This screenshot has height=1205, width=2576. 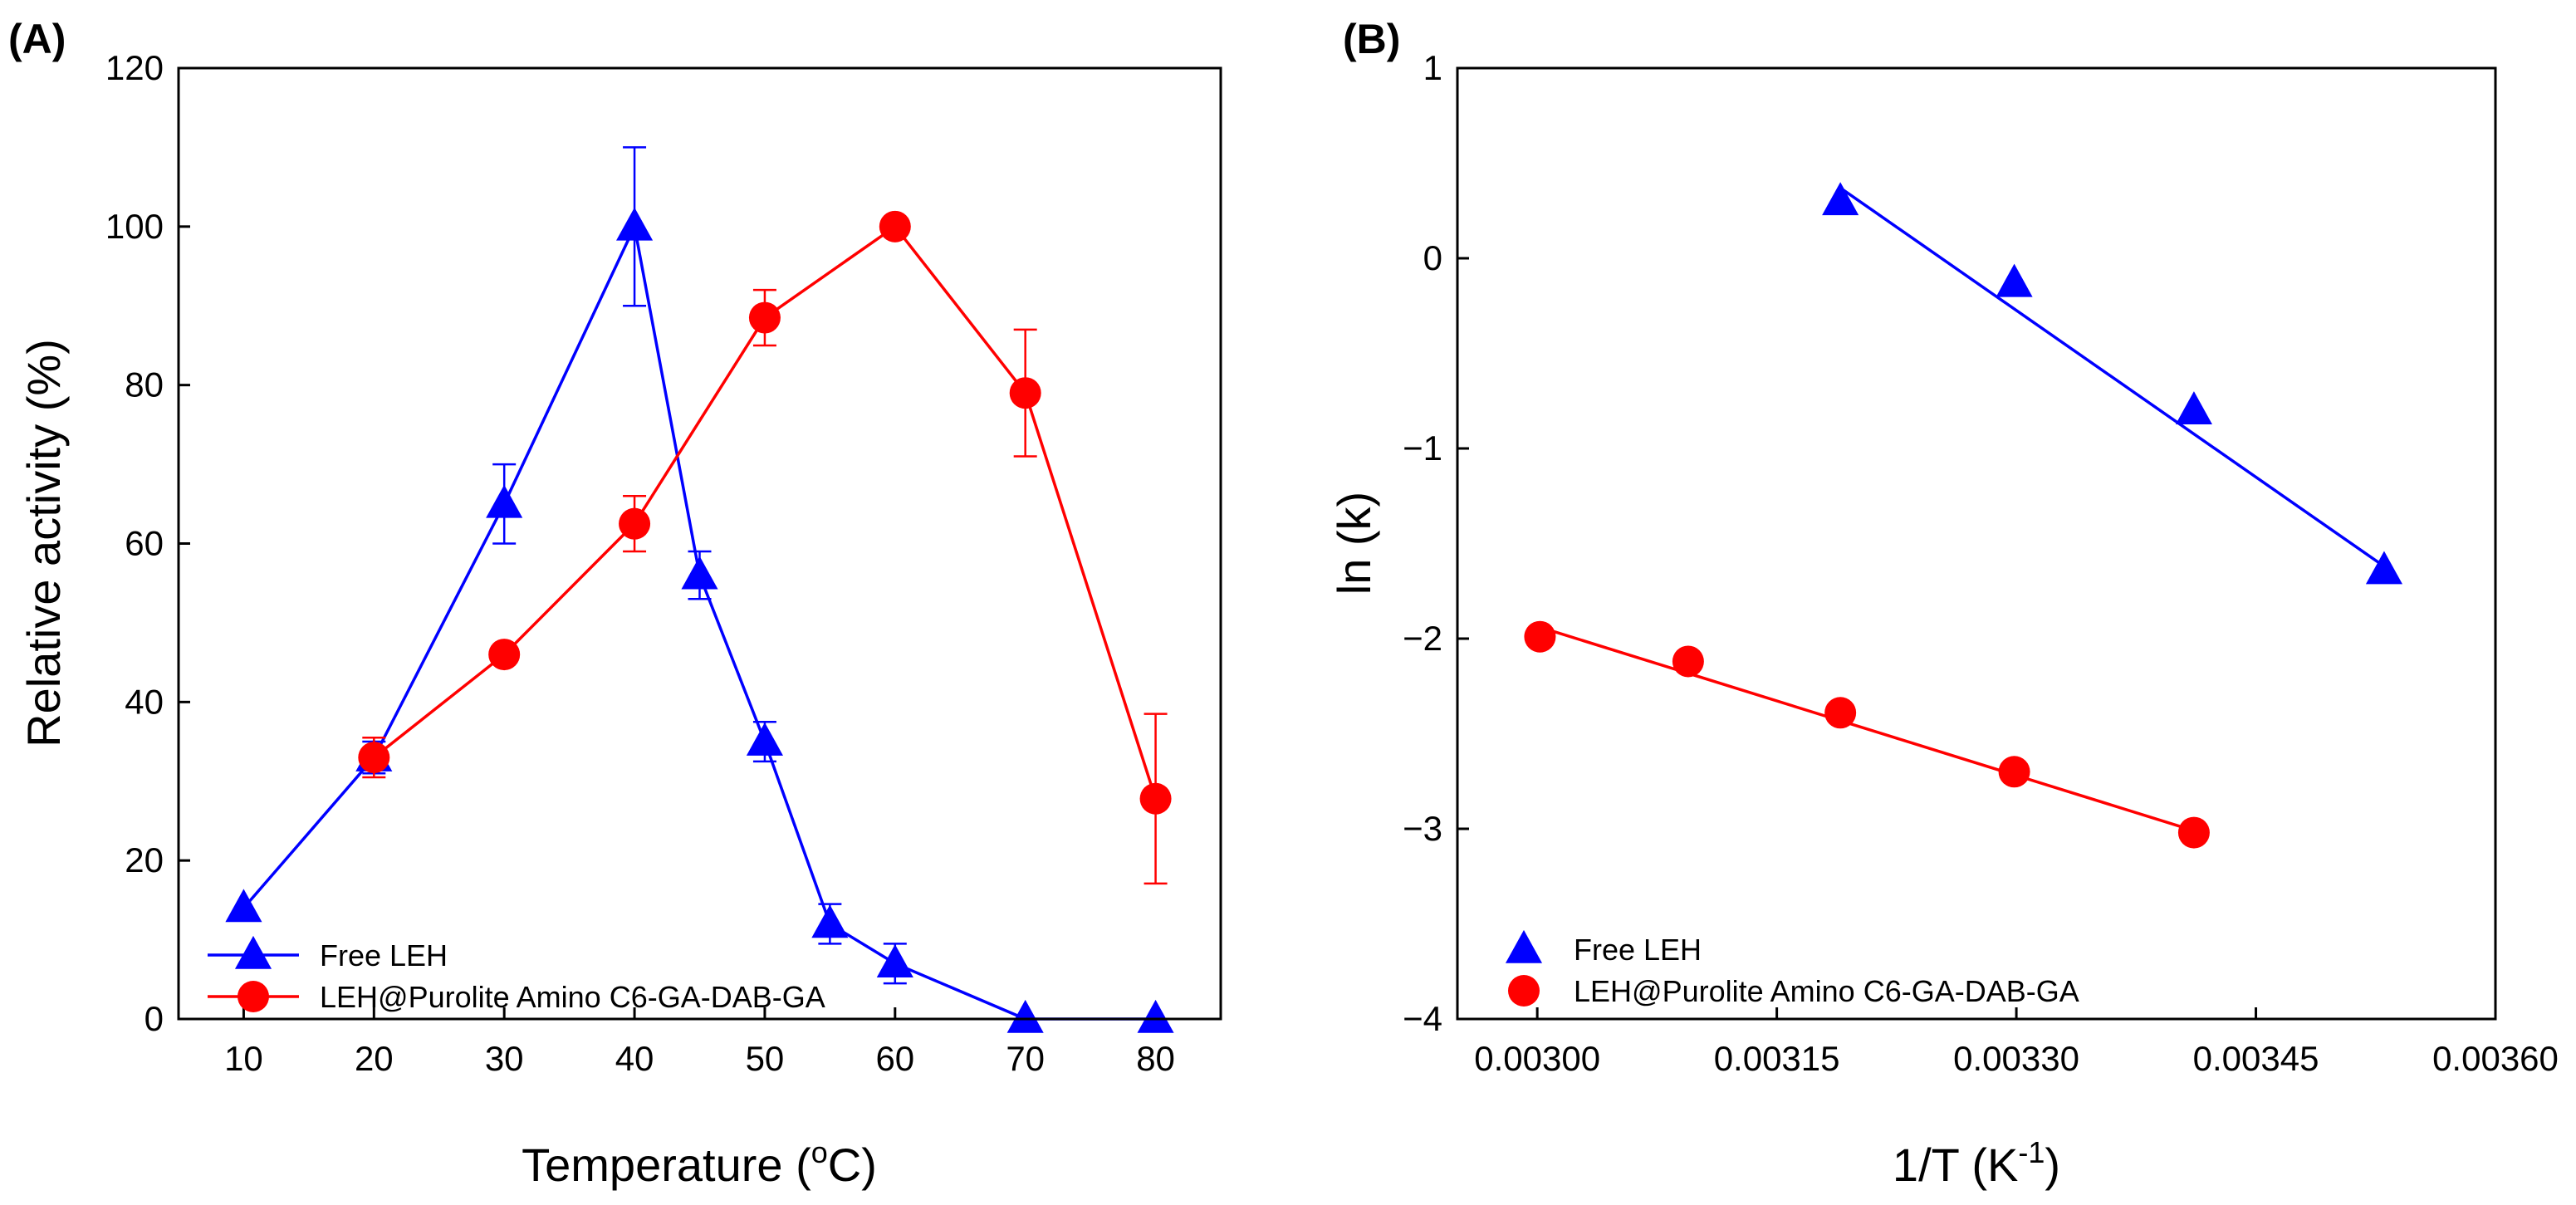 What do you see at coordinates (1976, 1163) in the screenshot?
I see `panel-b-x-axis-label: 1/T (K-1)` at bounding box center [1976, 1163].